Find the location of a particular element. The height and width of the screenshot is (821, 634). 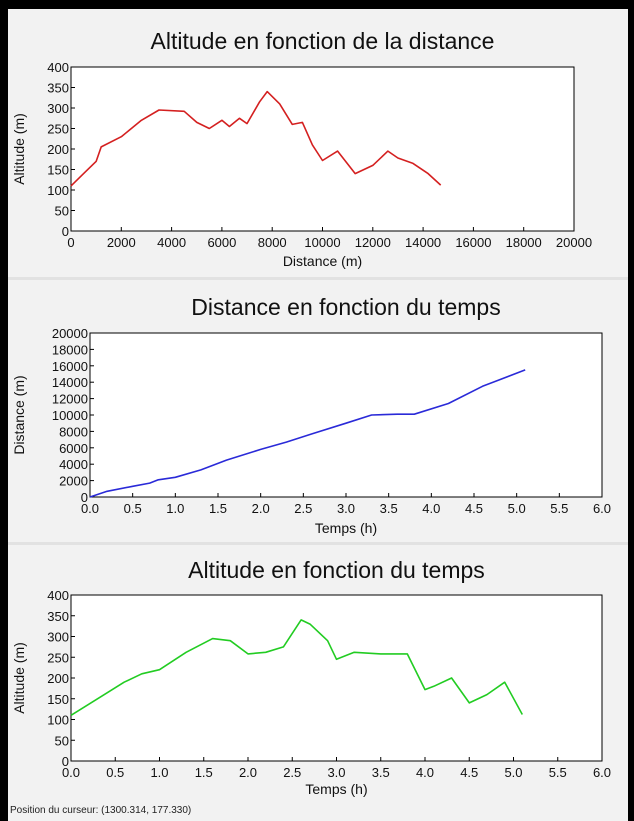

y-axis-label: Distance (m) is located at coordinates (19, 414).